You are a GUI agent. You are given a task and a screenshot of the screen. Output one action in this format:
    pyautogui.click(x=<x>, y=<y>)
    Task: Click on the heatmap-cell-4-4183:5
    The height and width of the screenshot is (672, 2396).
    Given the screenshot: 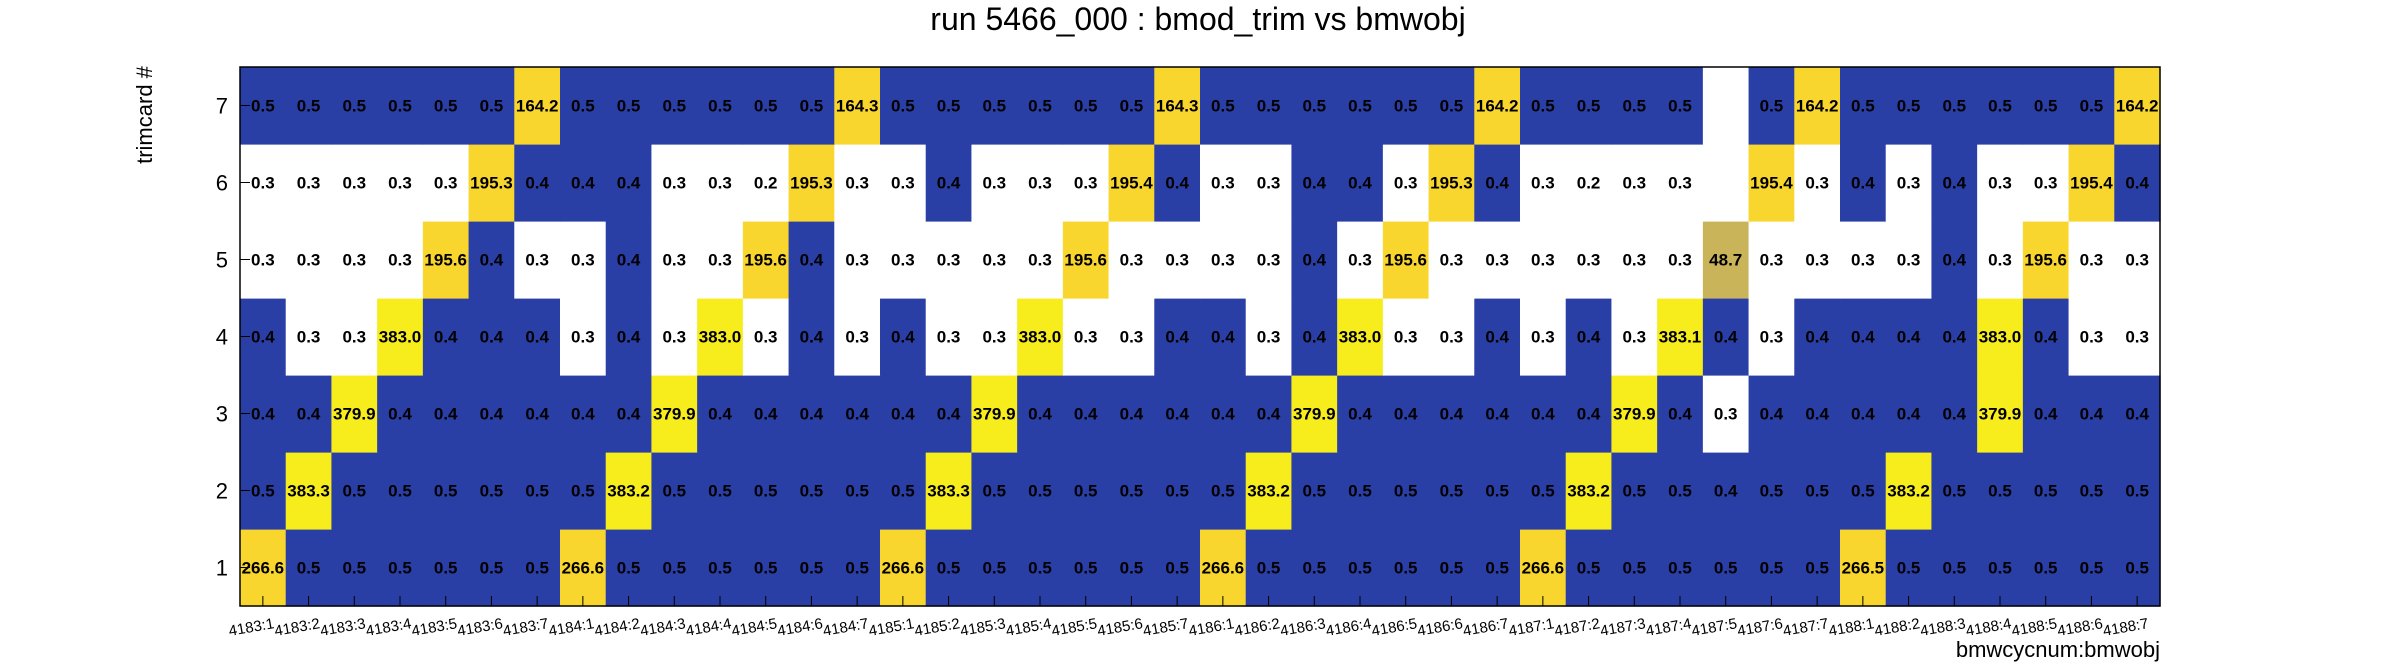 What is the action you would take?
    pyautogui.click(x=446, y=337)
    